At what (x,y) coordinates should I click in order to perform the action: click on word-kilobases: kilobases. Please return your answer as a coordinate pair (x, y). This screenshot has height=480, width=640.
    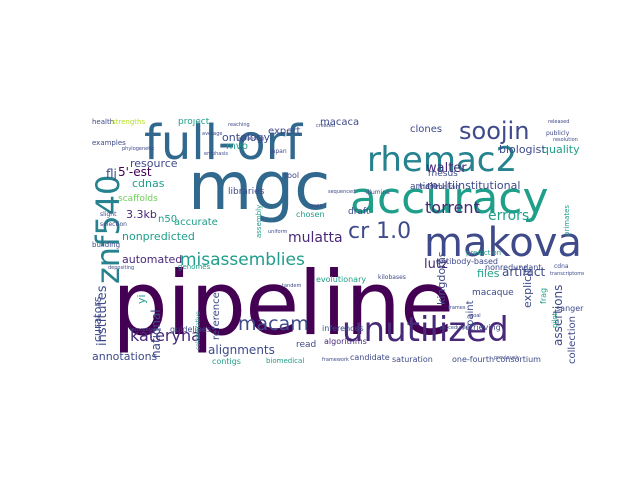
    Looking at the image, I should click on (392, 277).